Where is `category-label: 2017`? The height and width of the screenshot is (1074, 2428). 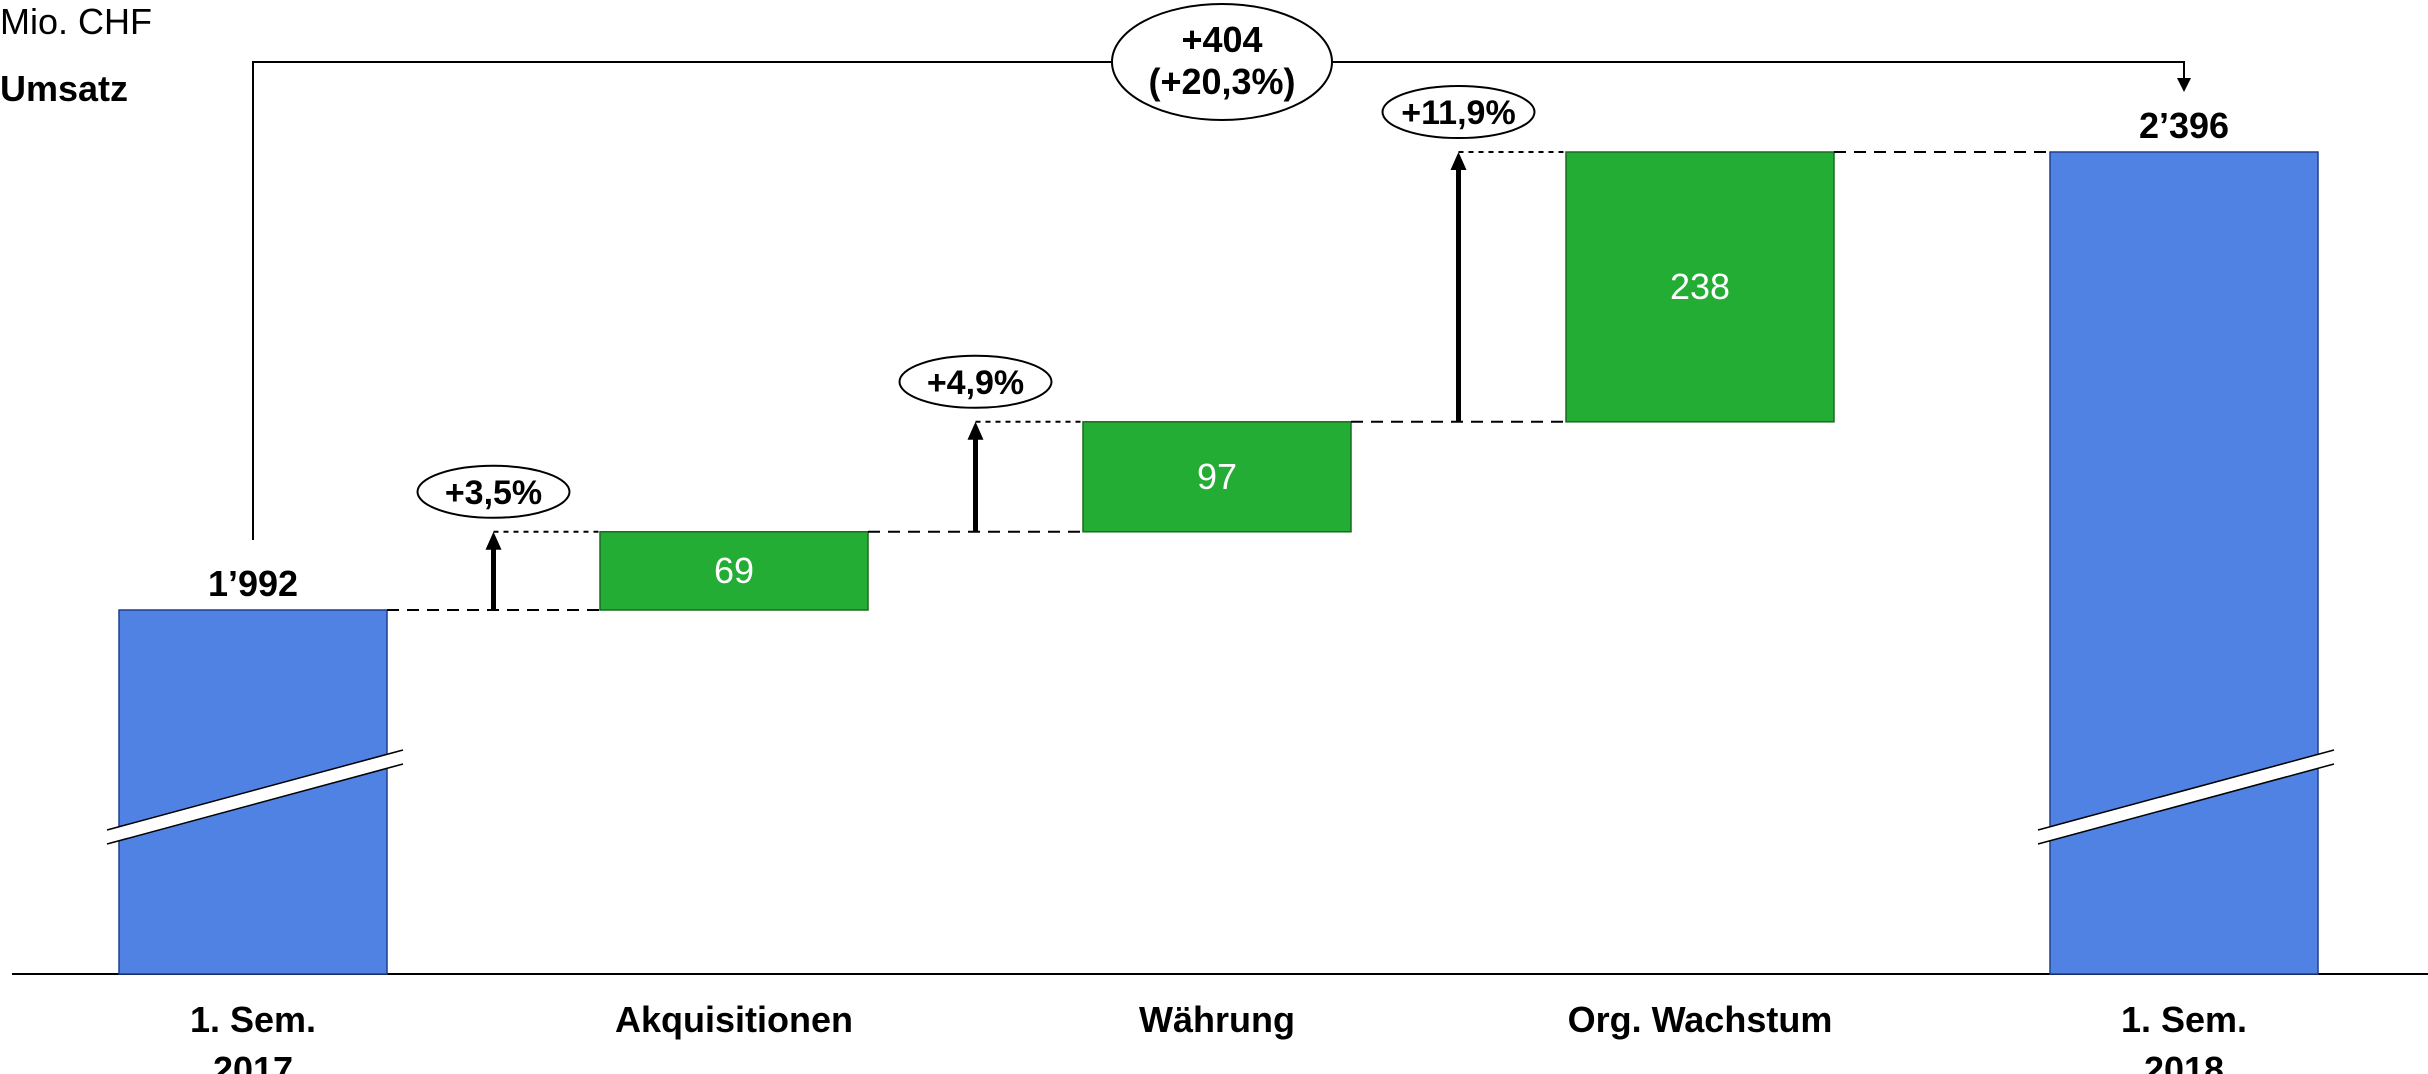
category-label: 2017 is located at coordinates (253, 1061).